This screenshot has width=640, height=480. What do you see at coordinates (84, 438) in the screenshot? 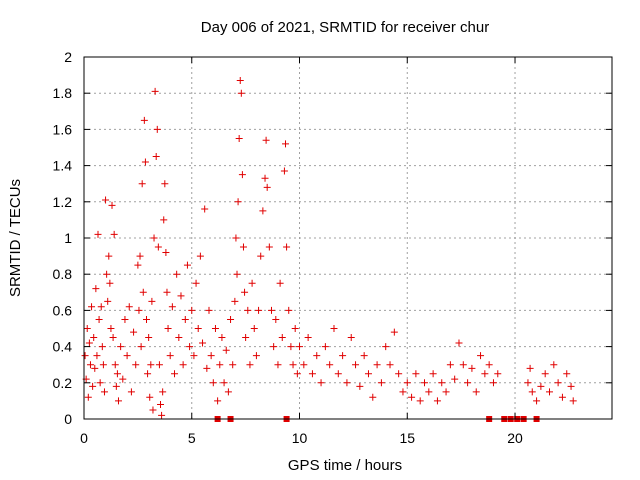
I see `x-tick-label: 0` at bounding box center [84, 438].